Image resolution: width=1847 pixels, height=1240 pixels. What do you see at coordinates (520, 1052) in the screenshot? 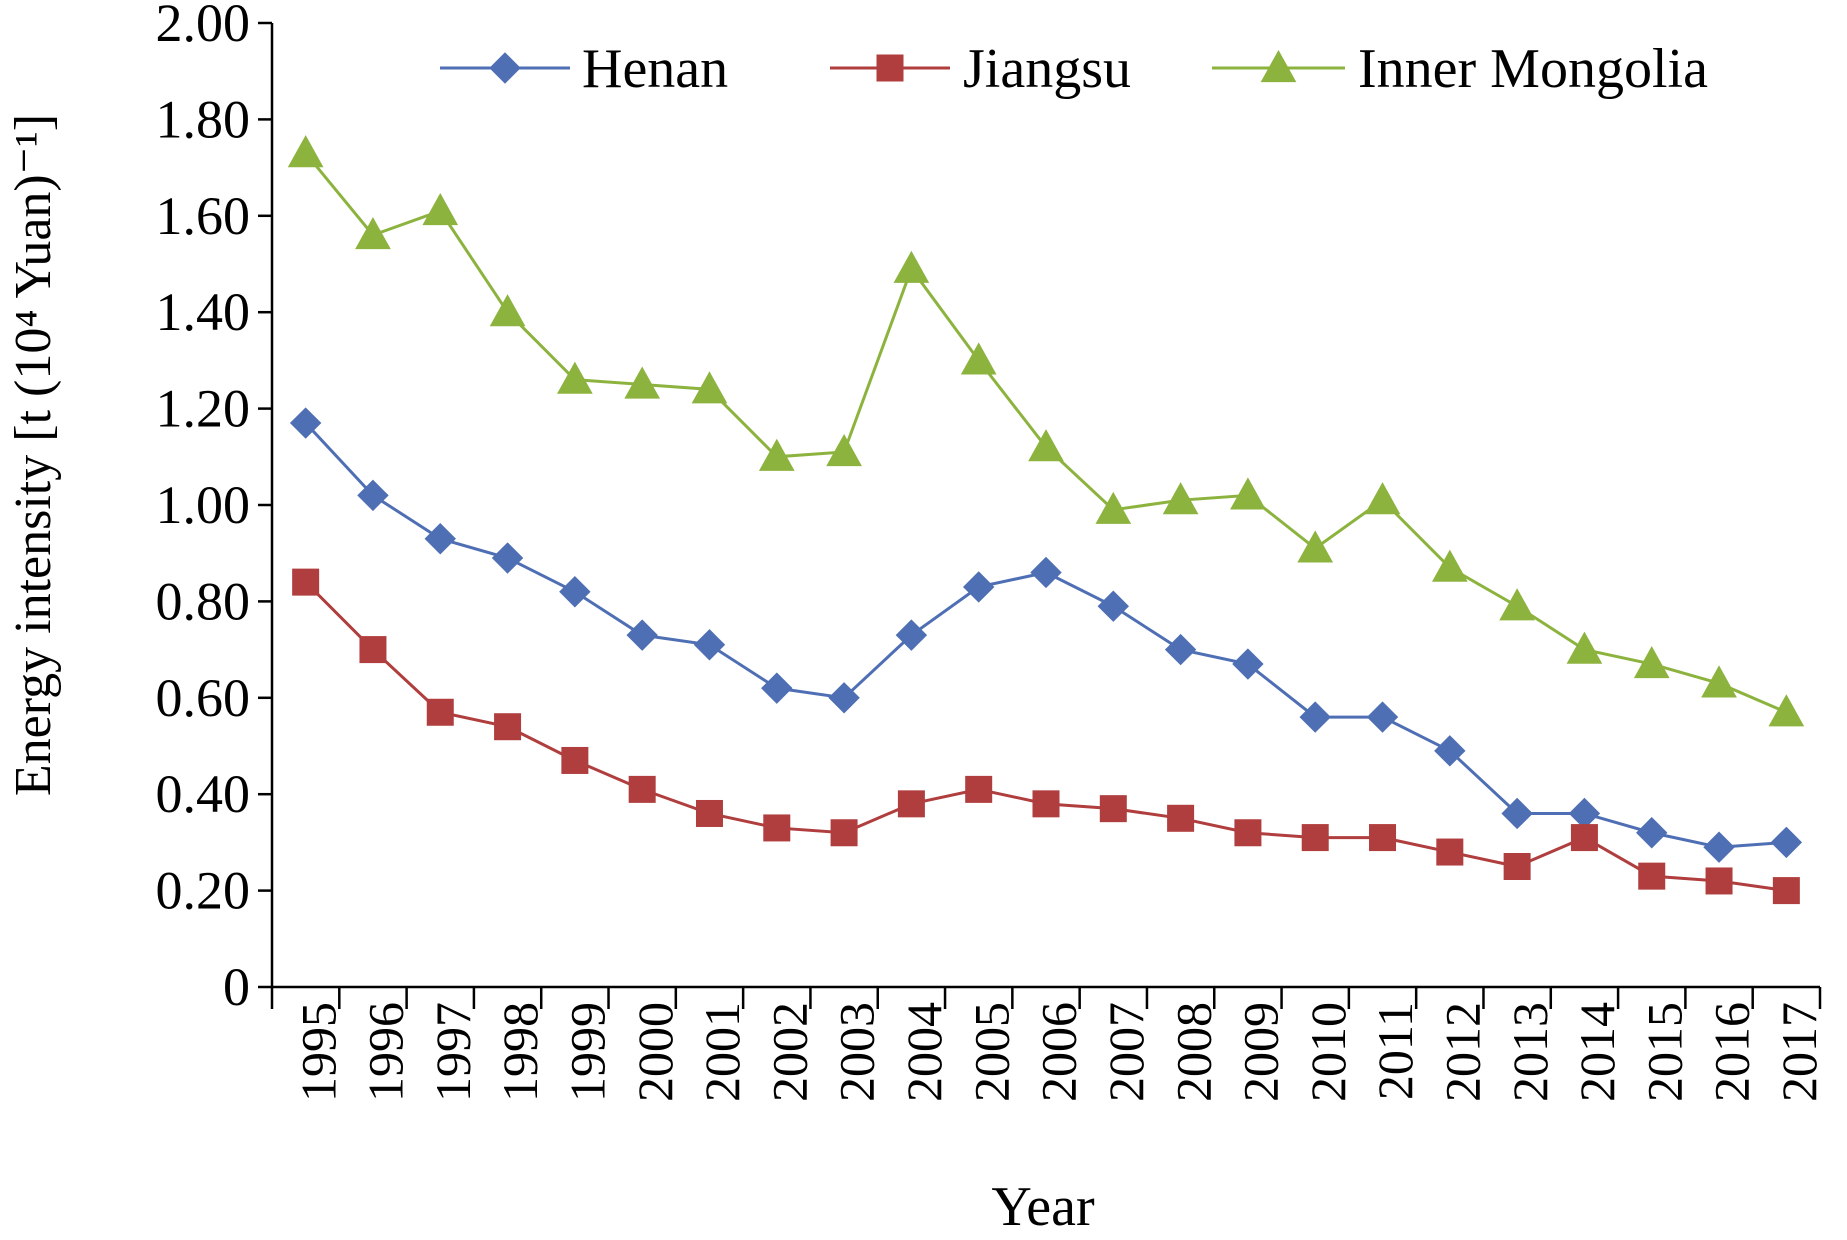
I see `x-tick-label: 1998` at bounding box center [520, 1052].